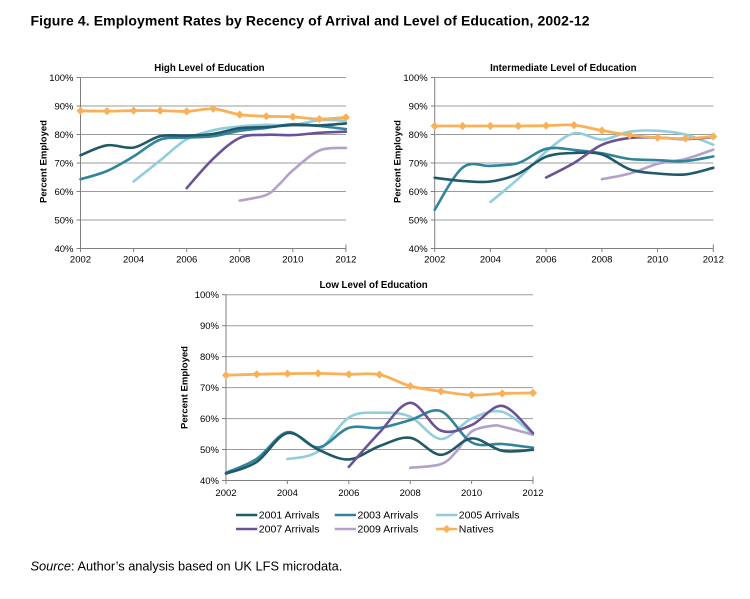 Image resolution: width=750 pixels, height=599 pixels. Describe the element at coordinates (476, 530) in the screenshot. I see `svg-text: Natives` at that location.